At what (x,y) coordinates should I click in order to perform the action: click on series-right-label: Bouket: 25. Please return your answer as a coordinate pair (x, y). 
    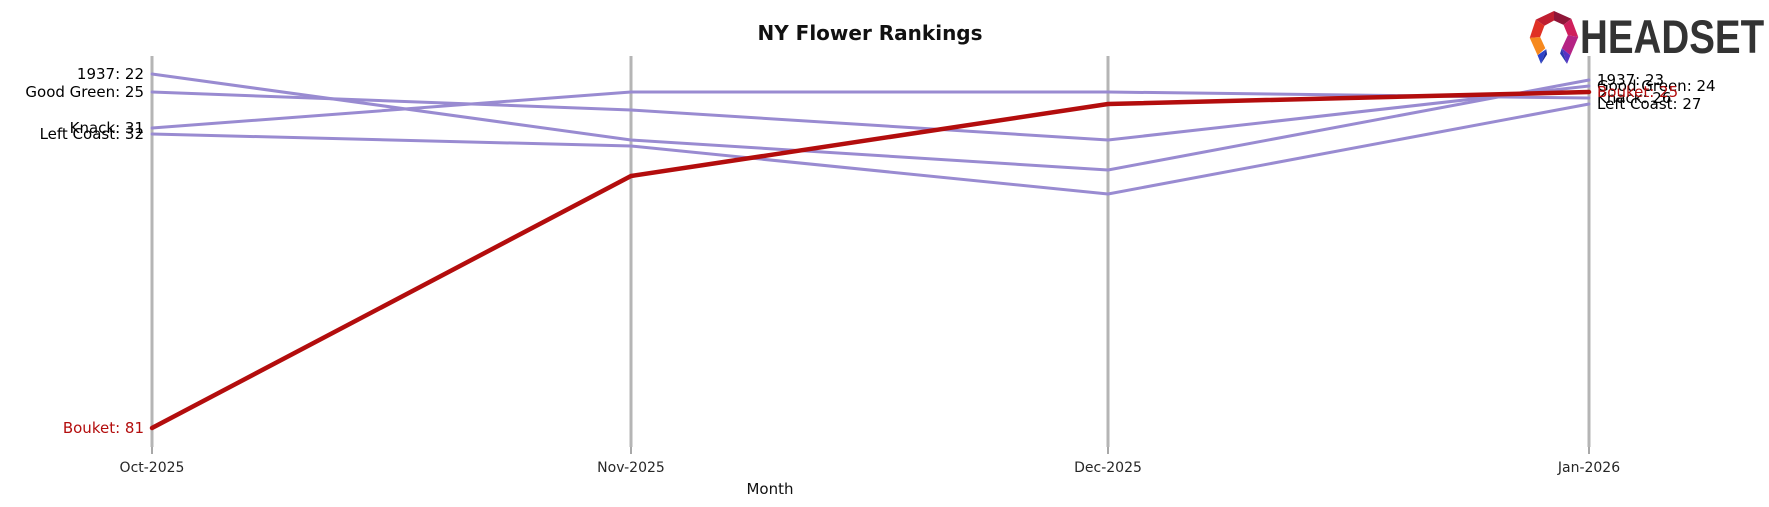
    Looking at the image, I should click on (1637, 92).